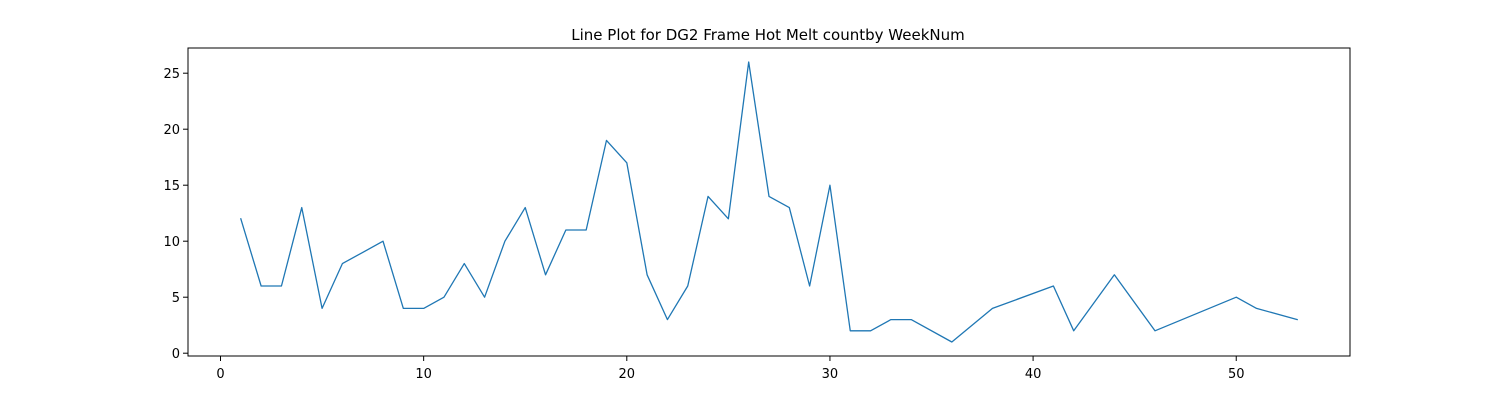 The height and width of the screenshot is (404, 1500). What do you see at coordinates (220, 374) in the screenshot?
I see `x-tick-label: 0` at bounding box center [220, 374].